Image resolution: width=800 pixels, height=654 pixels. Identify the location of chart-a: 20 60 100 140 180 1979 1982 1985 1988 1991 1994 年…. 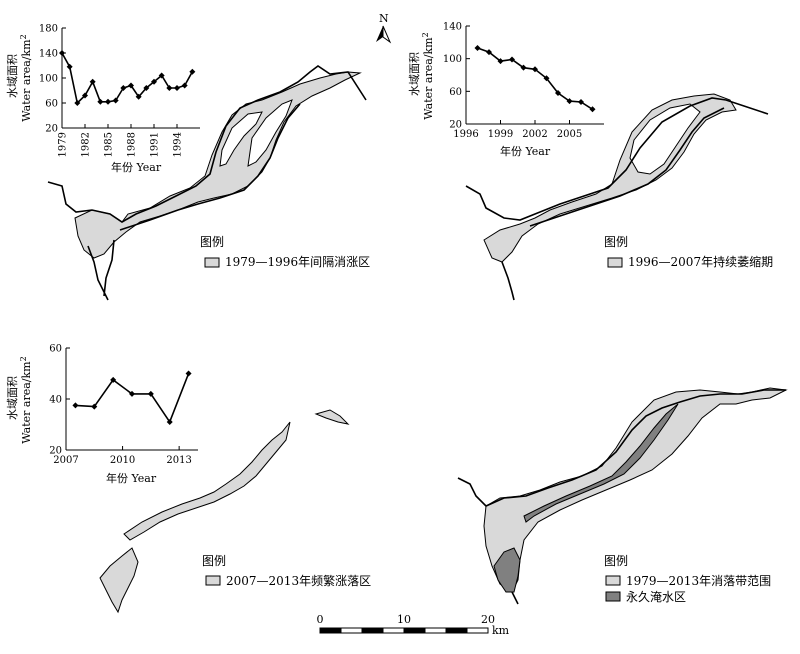
(103, 99).